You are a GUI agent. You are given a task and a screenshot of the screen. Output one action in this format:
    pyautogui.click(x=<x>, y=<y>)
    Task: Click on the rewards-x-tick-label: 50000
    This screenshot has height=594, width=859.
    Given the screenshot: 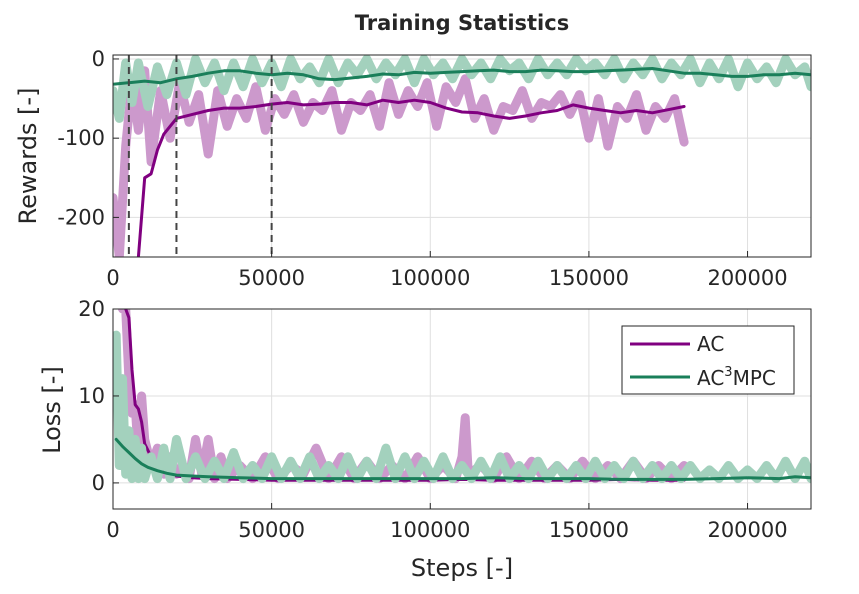 What is the action you would take?
    pyautogui.click(x=271, y=278)
    